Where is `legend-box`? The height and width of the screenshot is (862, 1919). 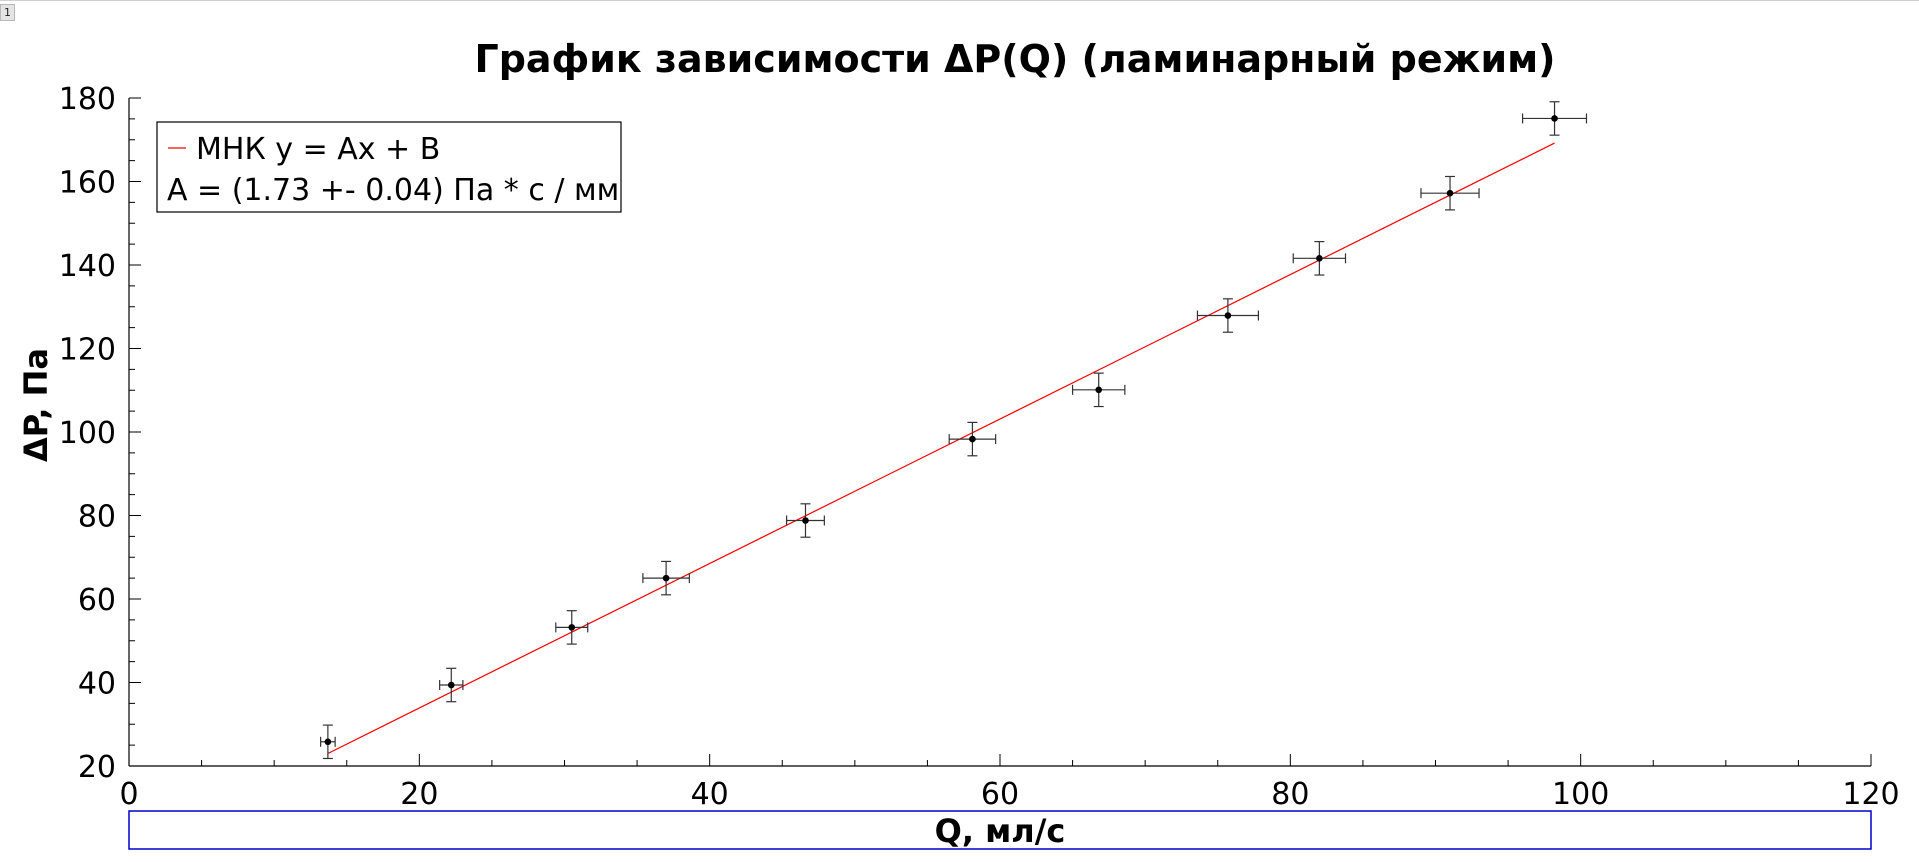
legend-box is located at coordinates (389, 167).